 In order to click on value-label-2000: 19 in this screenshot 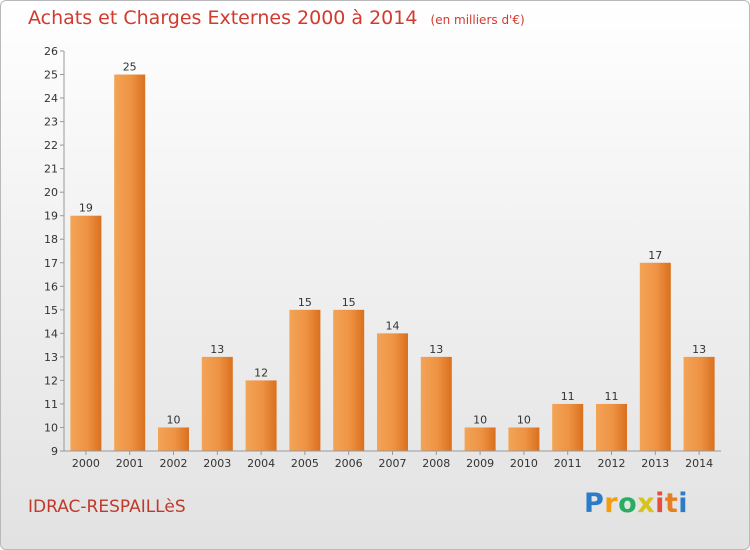, I will do `click(86, 208)`.